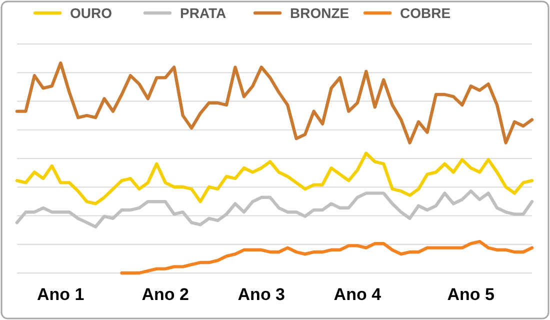 Image resolution: width=550 pixels, height=320 pixels. Describe the element at coordinates (91, 13) in the screenshot. I see `legend-label: OURO` at that location.